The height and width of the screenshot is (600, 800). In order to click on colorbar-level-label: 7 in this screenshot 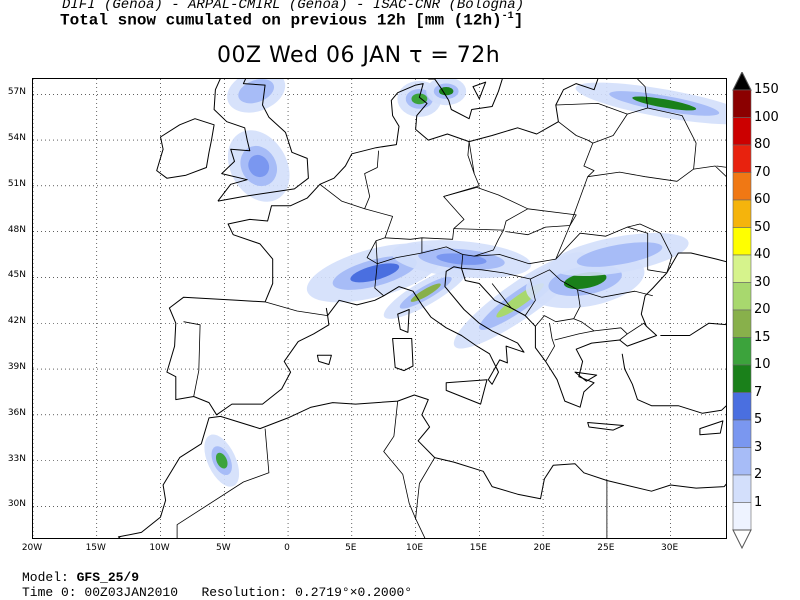, I will do `click(758, 392)`.